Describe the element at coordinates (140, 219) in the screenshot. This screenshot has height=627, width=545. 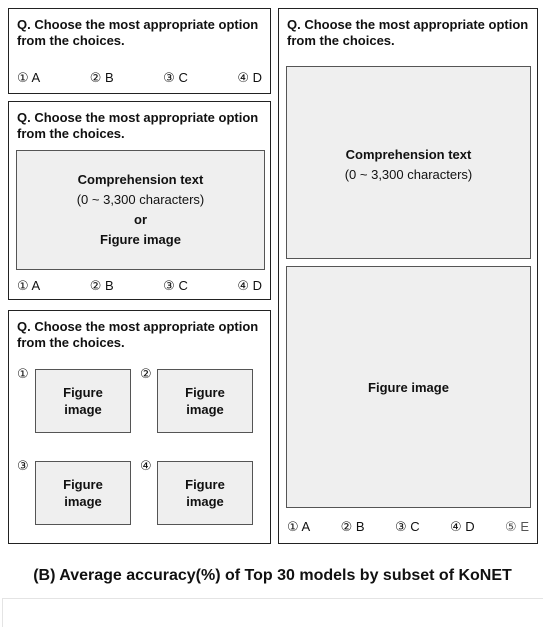
I see `or-label: or` at that location.